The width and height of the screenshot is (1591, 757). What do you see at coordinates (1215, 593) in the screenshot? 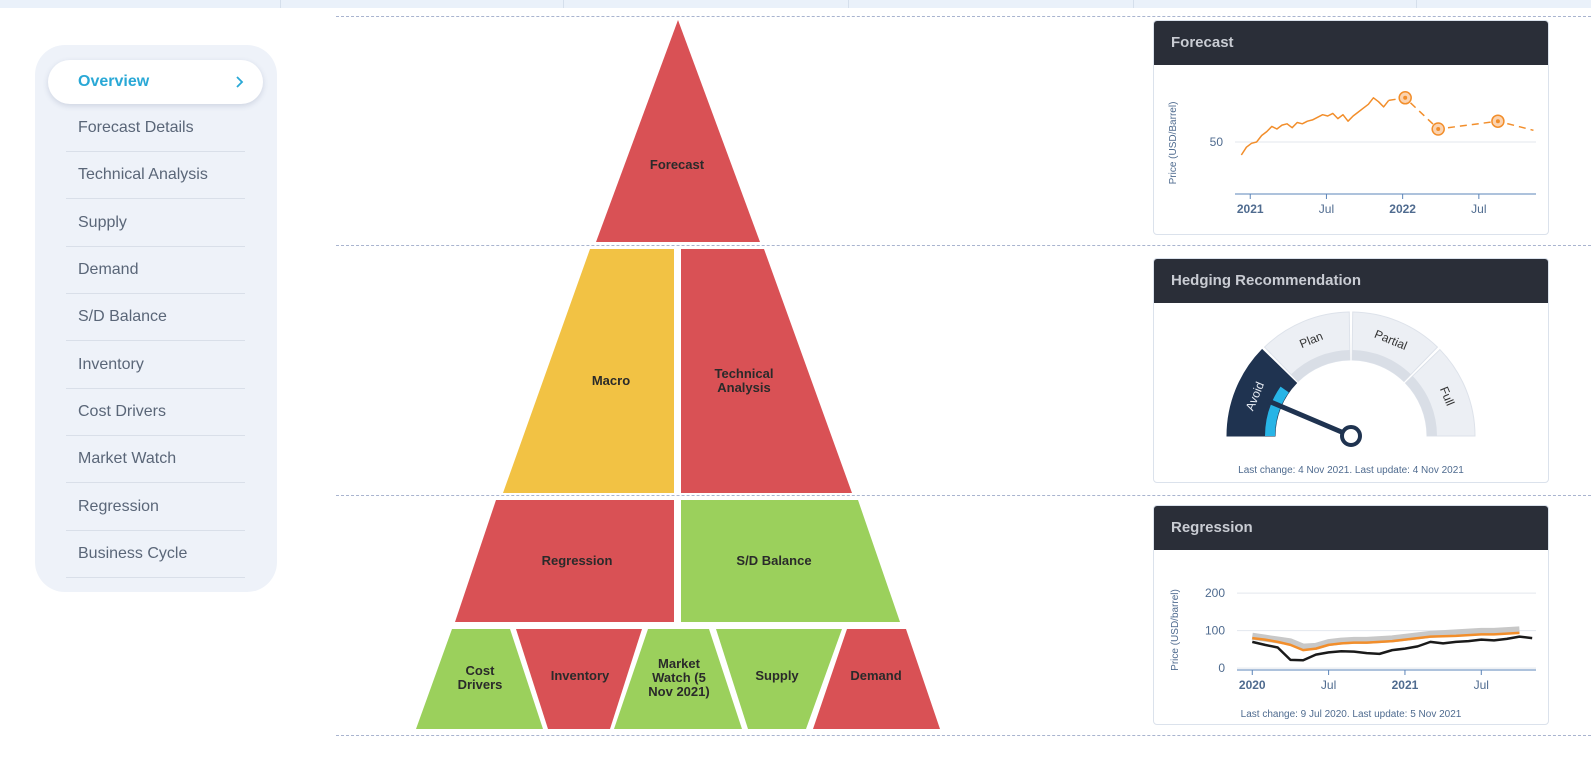
I see `y-tick-label: 200` at bounding box center [1215, 593].